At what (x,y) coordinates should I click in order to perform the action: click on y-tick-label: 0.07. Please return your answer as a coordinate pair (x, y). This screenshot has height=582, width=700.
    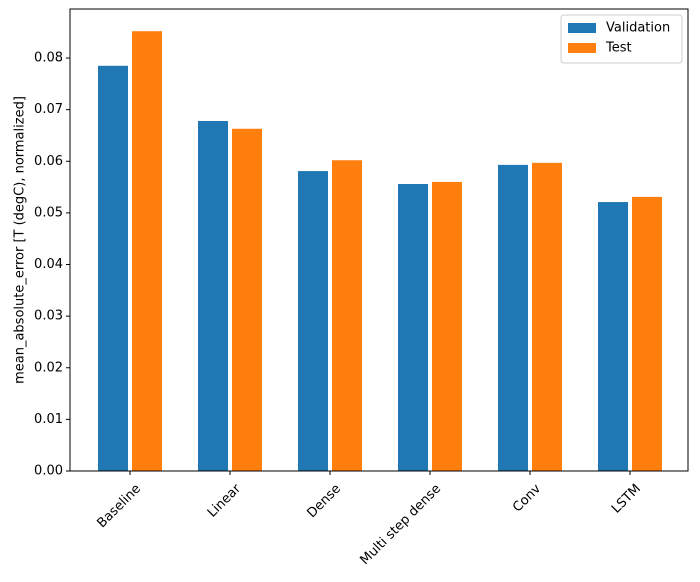
    Looking at the image, I should click on (48, 109).